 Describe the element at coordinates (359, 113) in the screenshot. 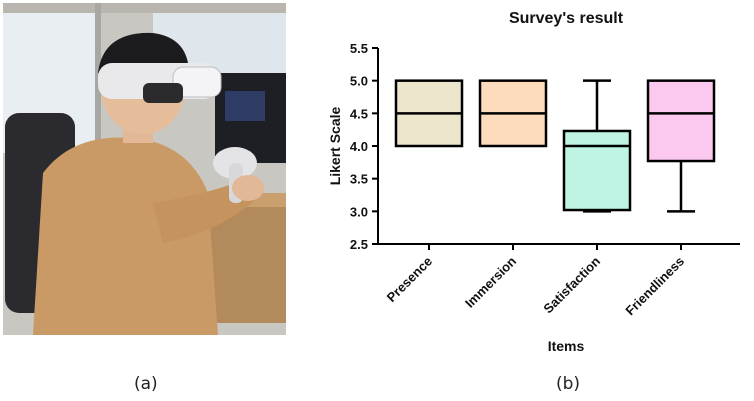

I see `y-tick-label: 4.5` at that location.